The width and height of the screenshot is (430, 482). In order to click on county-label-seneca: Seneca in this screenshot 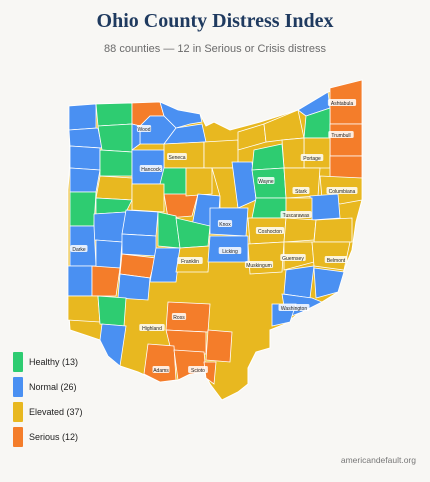, I will do `click(177, 158)`.